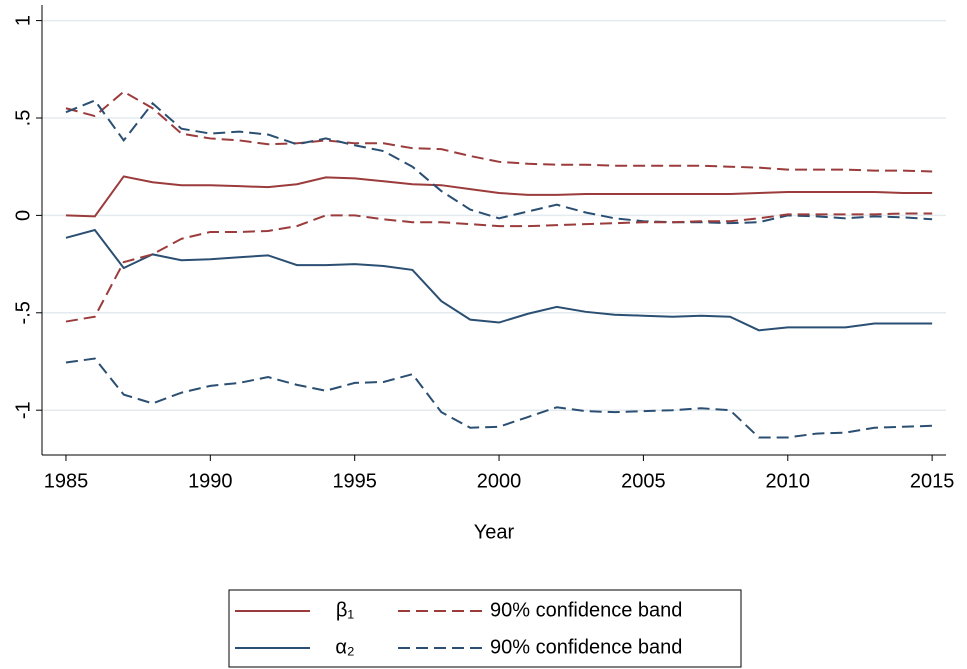 The image size is (967, 669). I want to click on x-tick-label: 2015, so click(932, 481).